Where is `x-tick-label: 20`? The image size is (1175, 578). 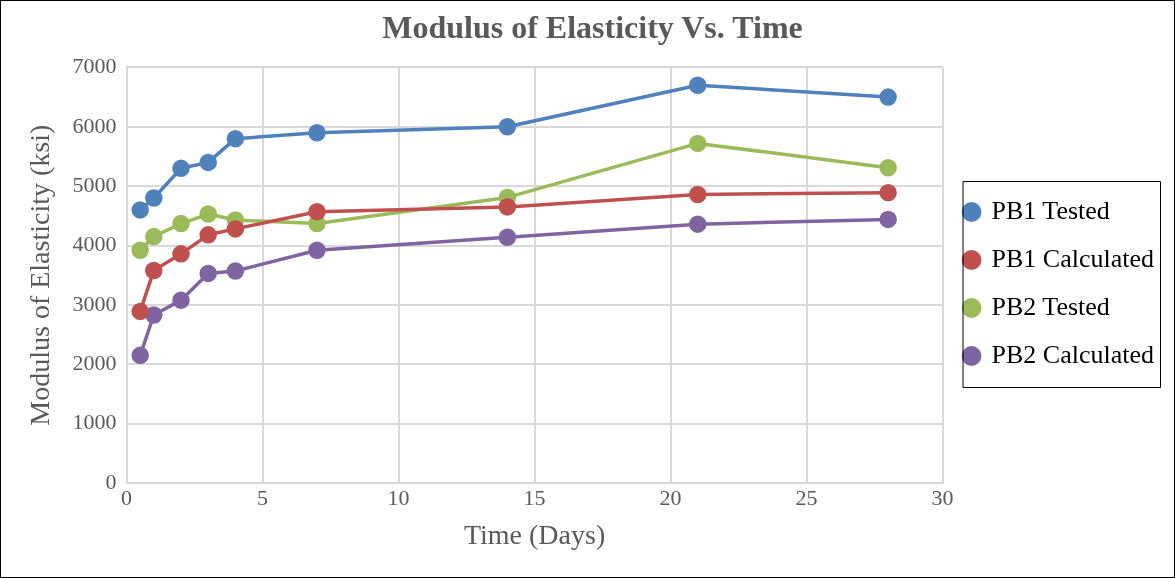 x-tick-label: 20 is located at coordinates (670, 497).